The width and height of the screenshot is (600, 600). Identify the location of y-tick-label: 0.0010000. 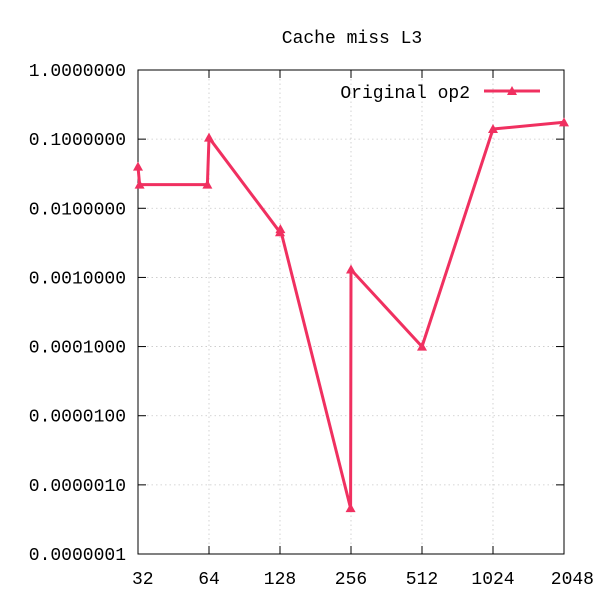
(77, 279).